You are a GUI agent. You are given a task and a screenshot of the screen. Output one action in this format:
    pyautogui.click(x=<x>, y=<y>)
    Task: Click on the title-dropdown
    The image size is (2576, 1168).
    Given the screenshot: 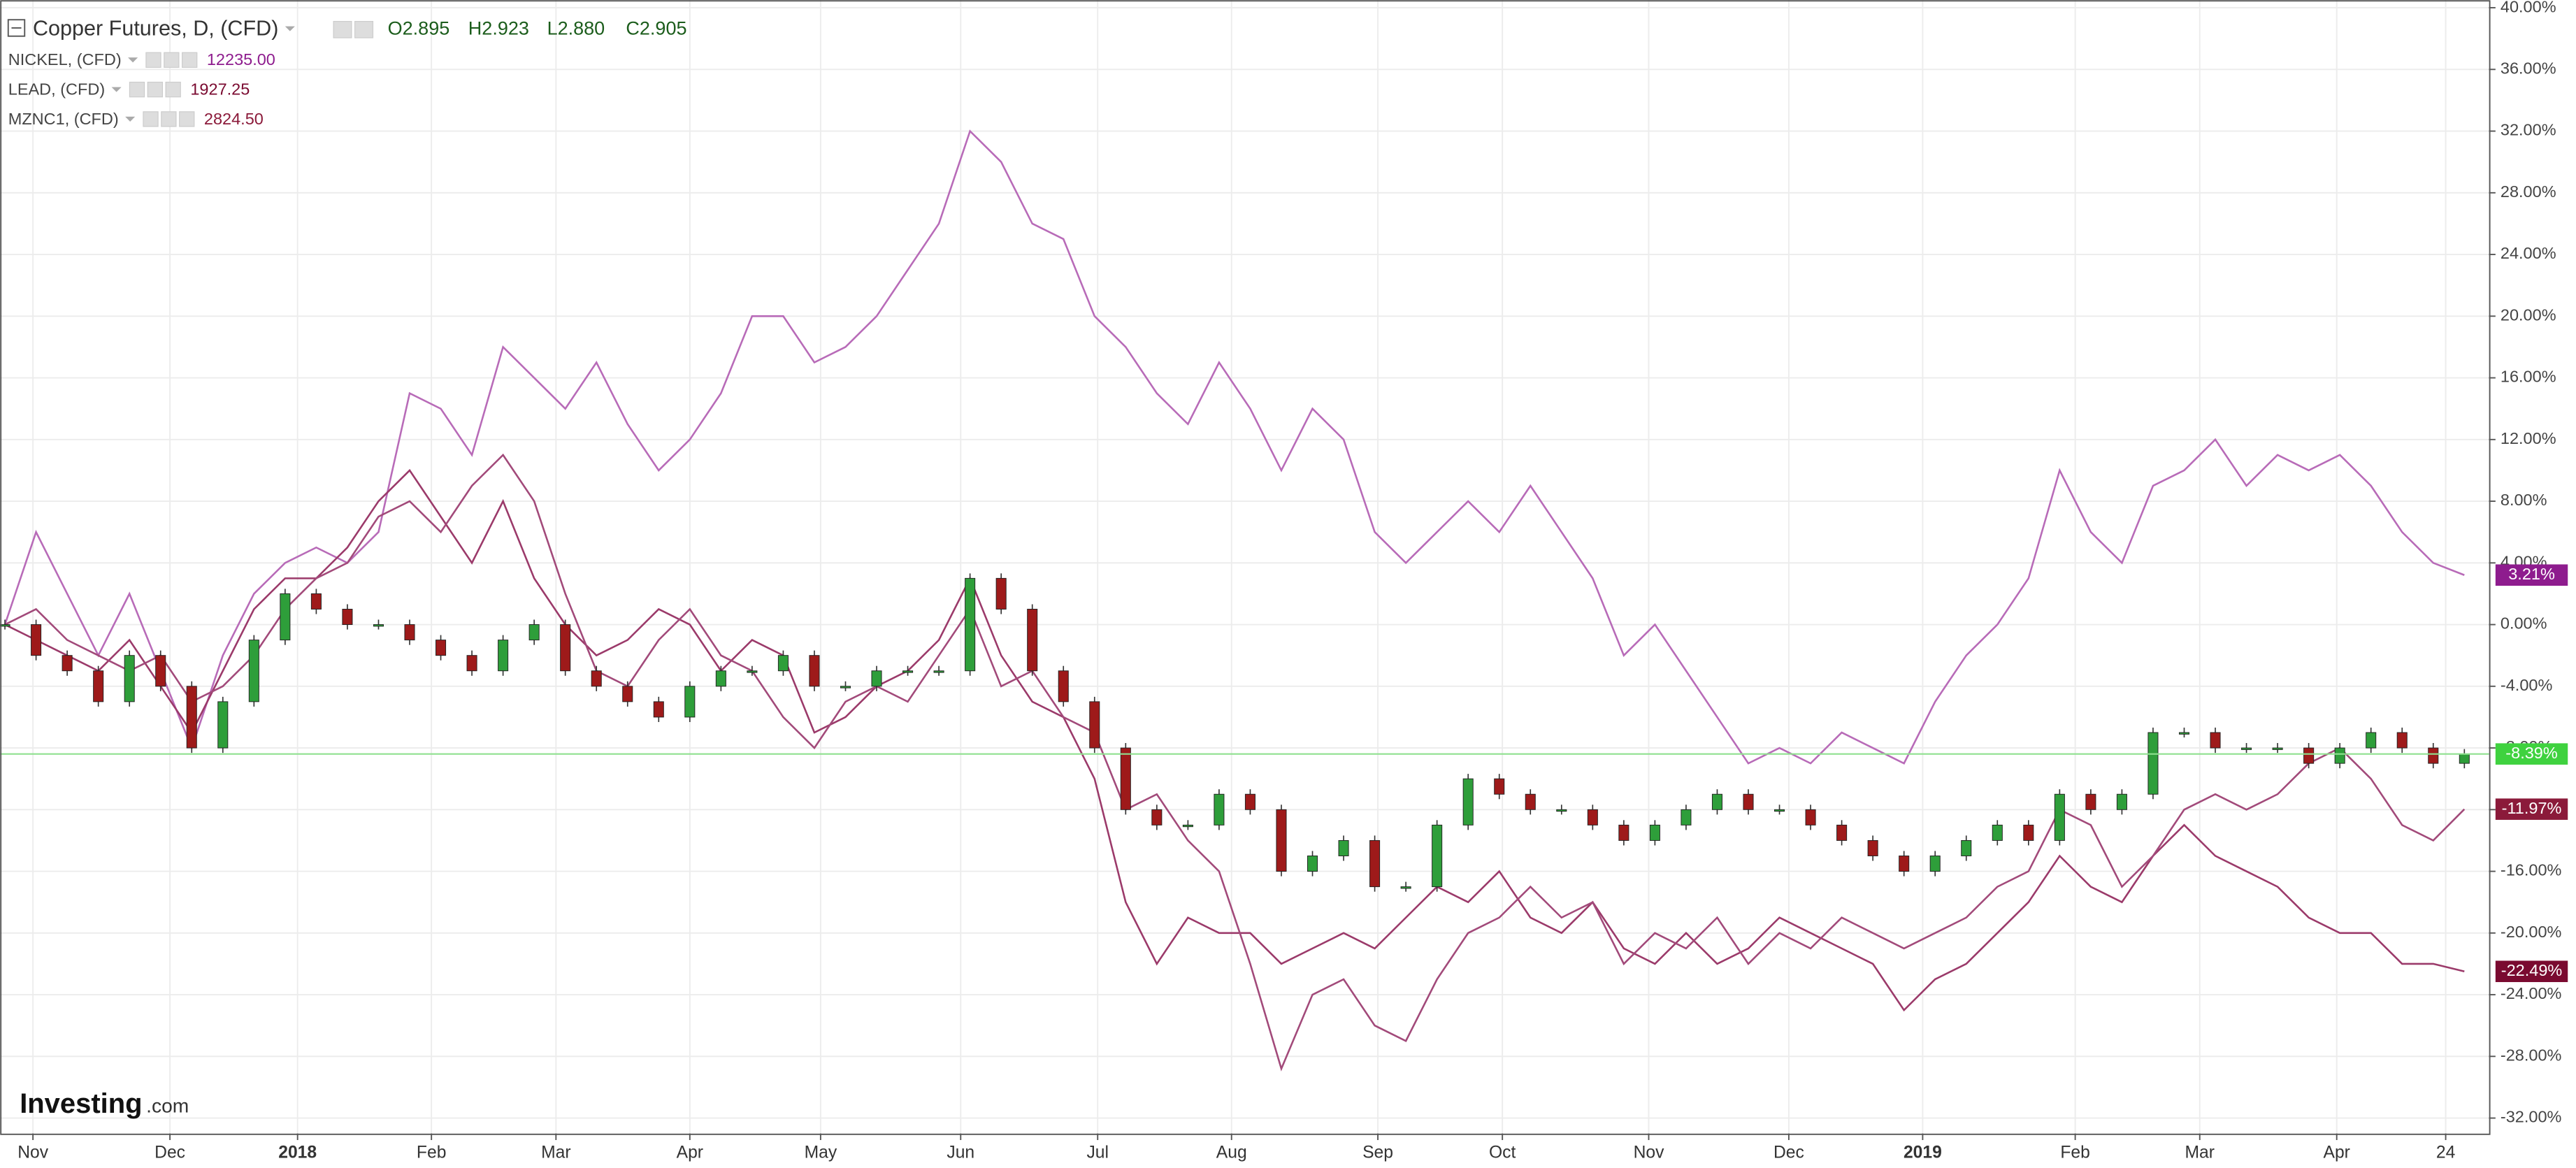 What is the action you would take?
    pyautogui.click(x=290, y=28)
    